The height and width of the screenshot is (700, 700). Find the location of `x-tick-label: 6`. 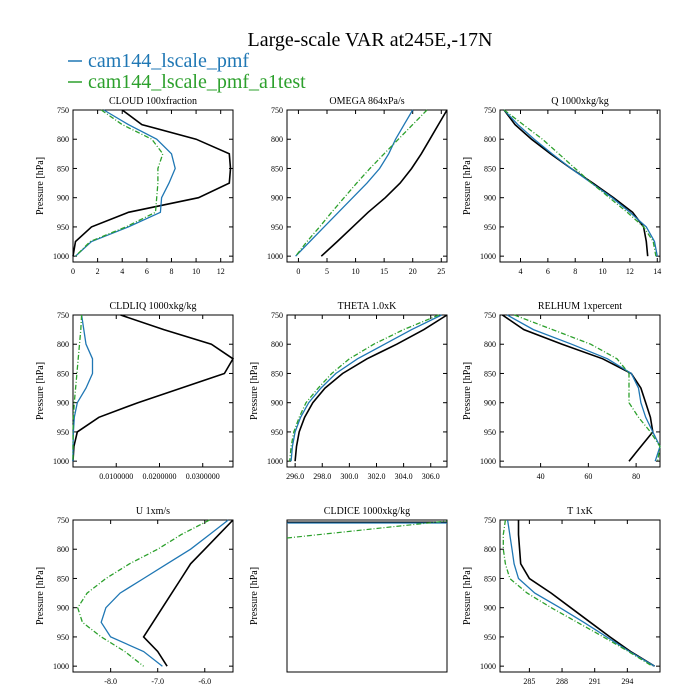

x-tick-label: 6 is located at coordinates (548, 271).